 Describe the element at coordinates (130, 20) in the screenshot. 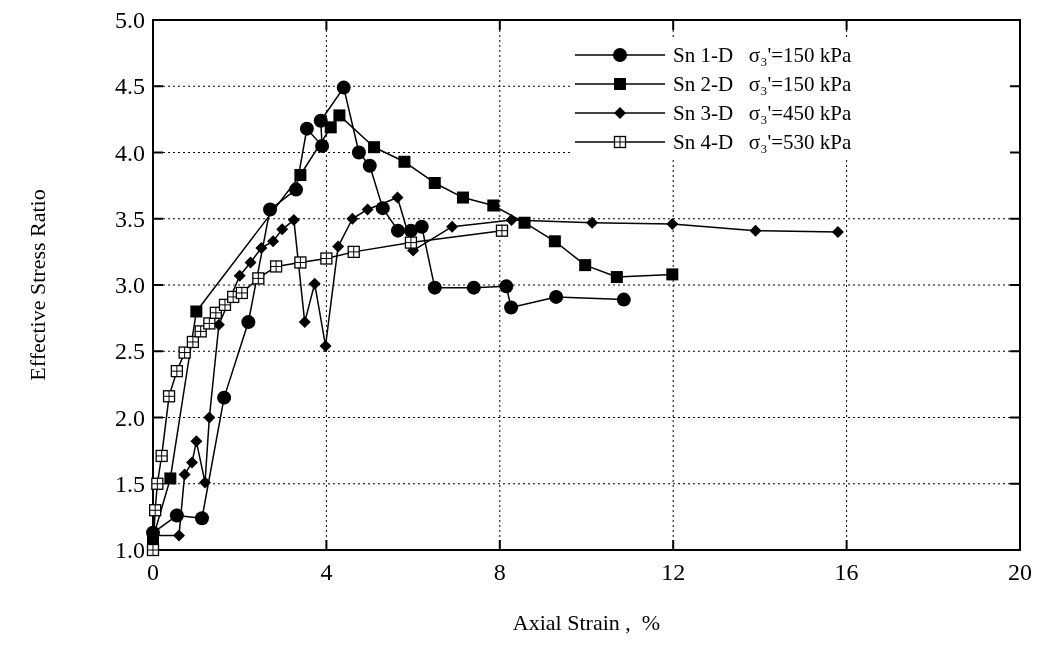

I see `y-tick-label: 5.0` at that location.